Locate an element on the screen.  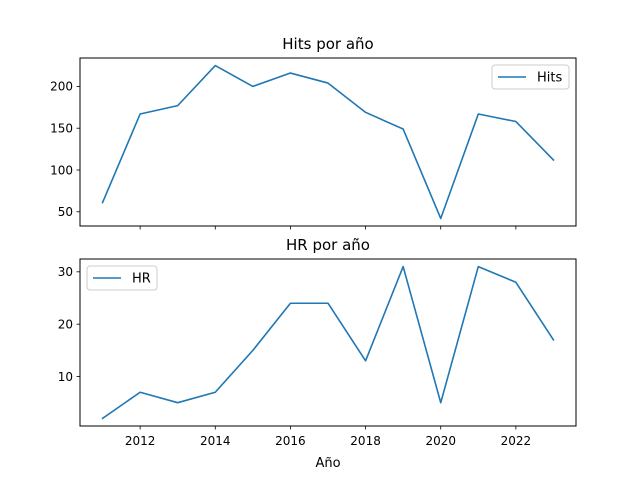
hr-legend-box is located at coordinates (122, 278).